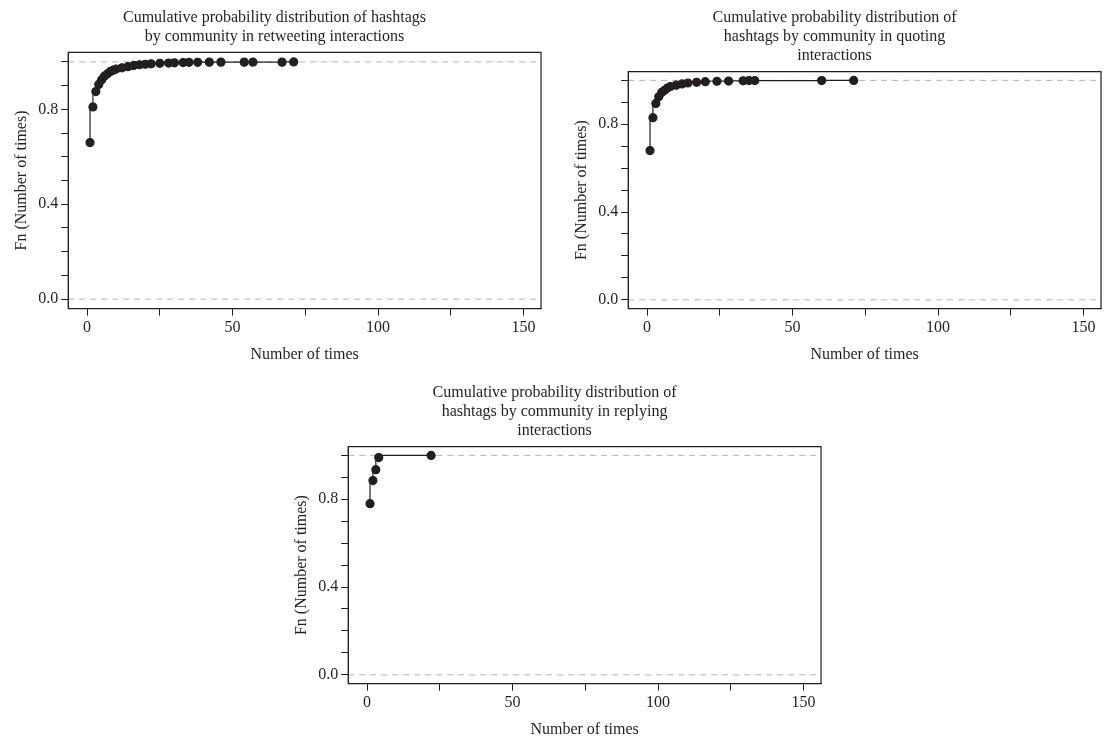 This screenshot has height=743, width=1117. What do you see at coordinates (555, 410) in the screenshot?
I see `chart-title: Cumulative probability distribution of hashtags by community in replying interactions` at bounding box center [555, 410].